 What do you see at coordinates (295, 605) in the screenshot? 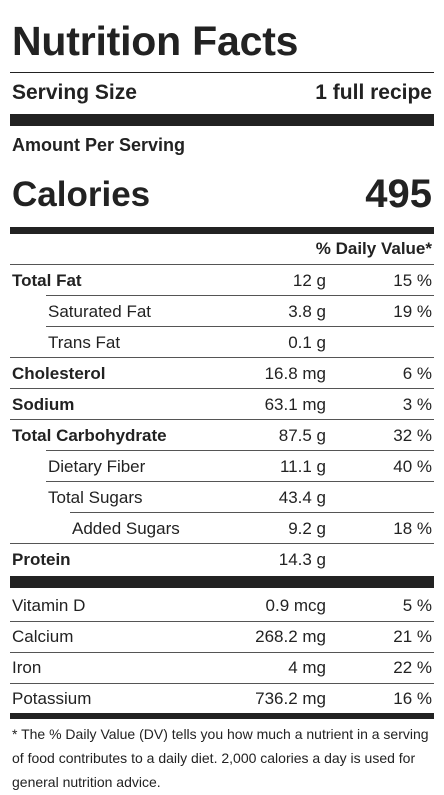
I see `vitamin-amount: 0.9 mcg` at bounding box center [295, 605].